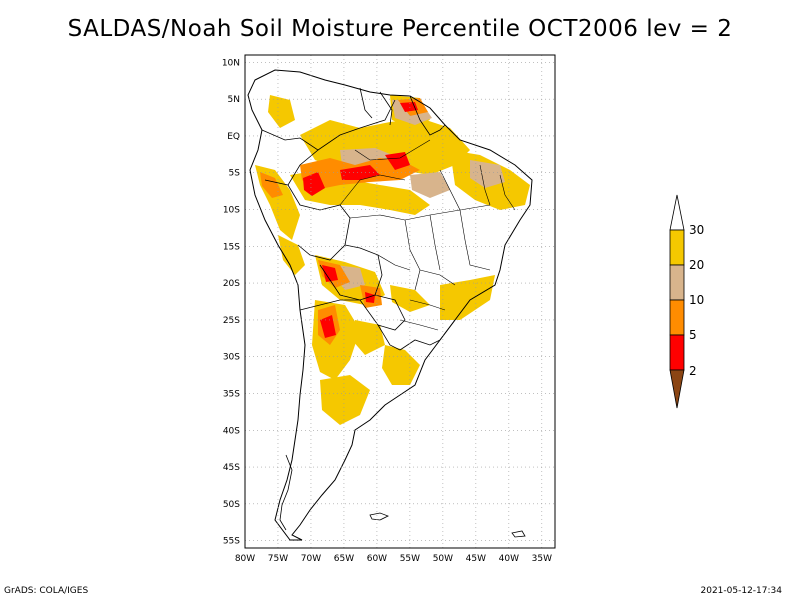 This screenshot has height=600, width=800. I want to click on patch-colombia, so click(281, 111).